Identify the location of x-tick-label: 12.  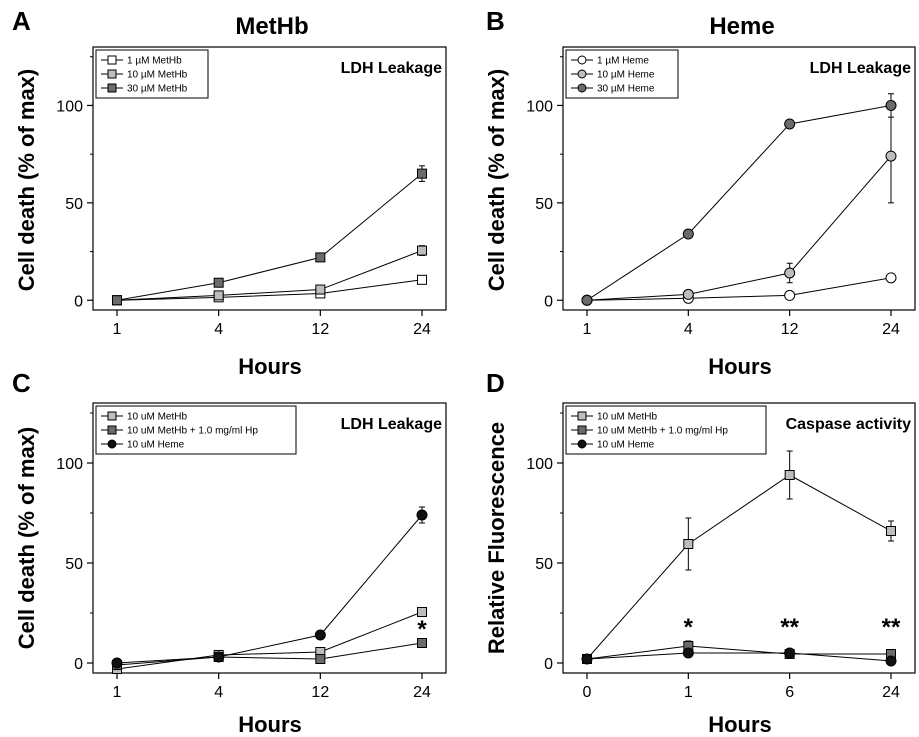
(790, 329).